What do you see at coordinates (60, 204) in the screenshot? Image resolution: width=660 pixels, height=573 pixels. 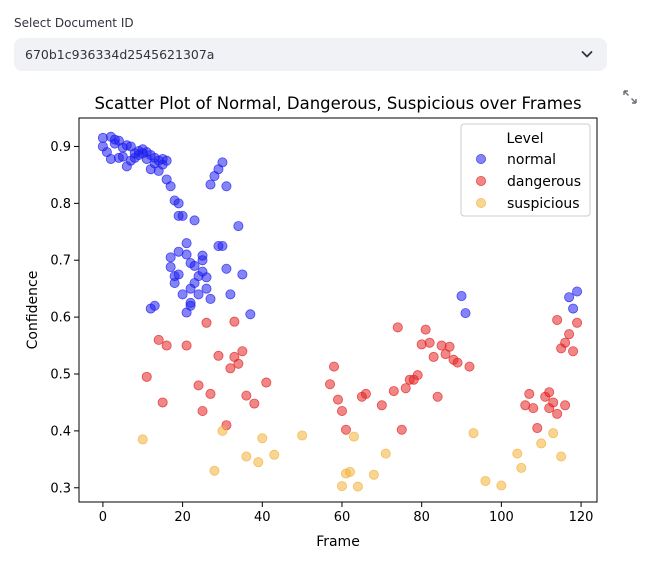 I see `y-tick-label: 0.8` at bounding box center [60, 204].